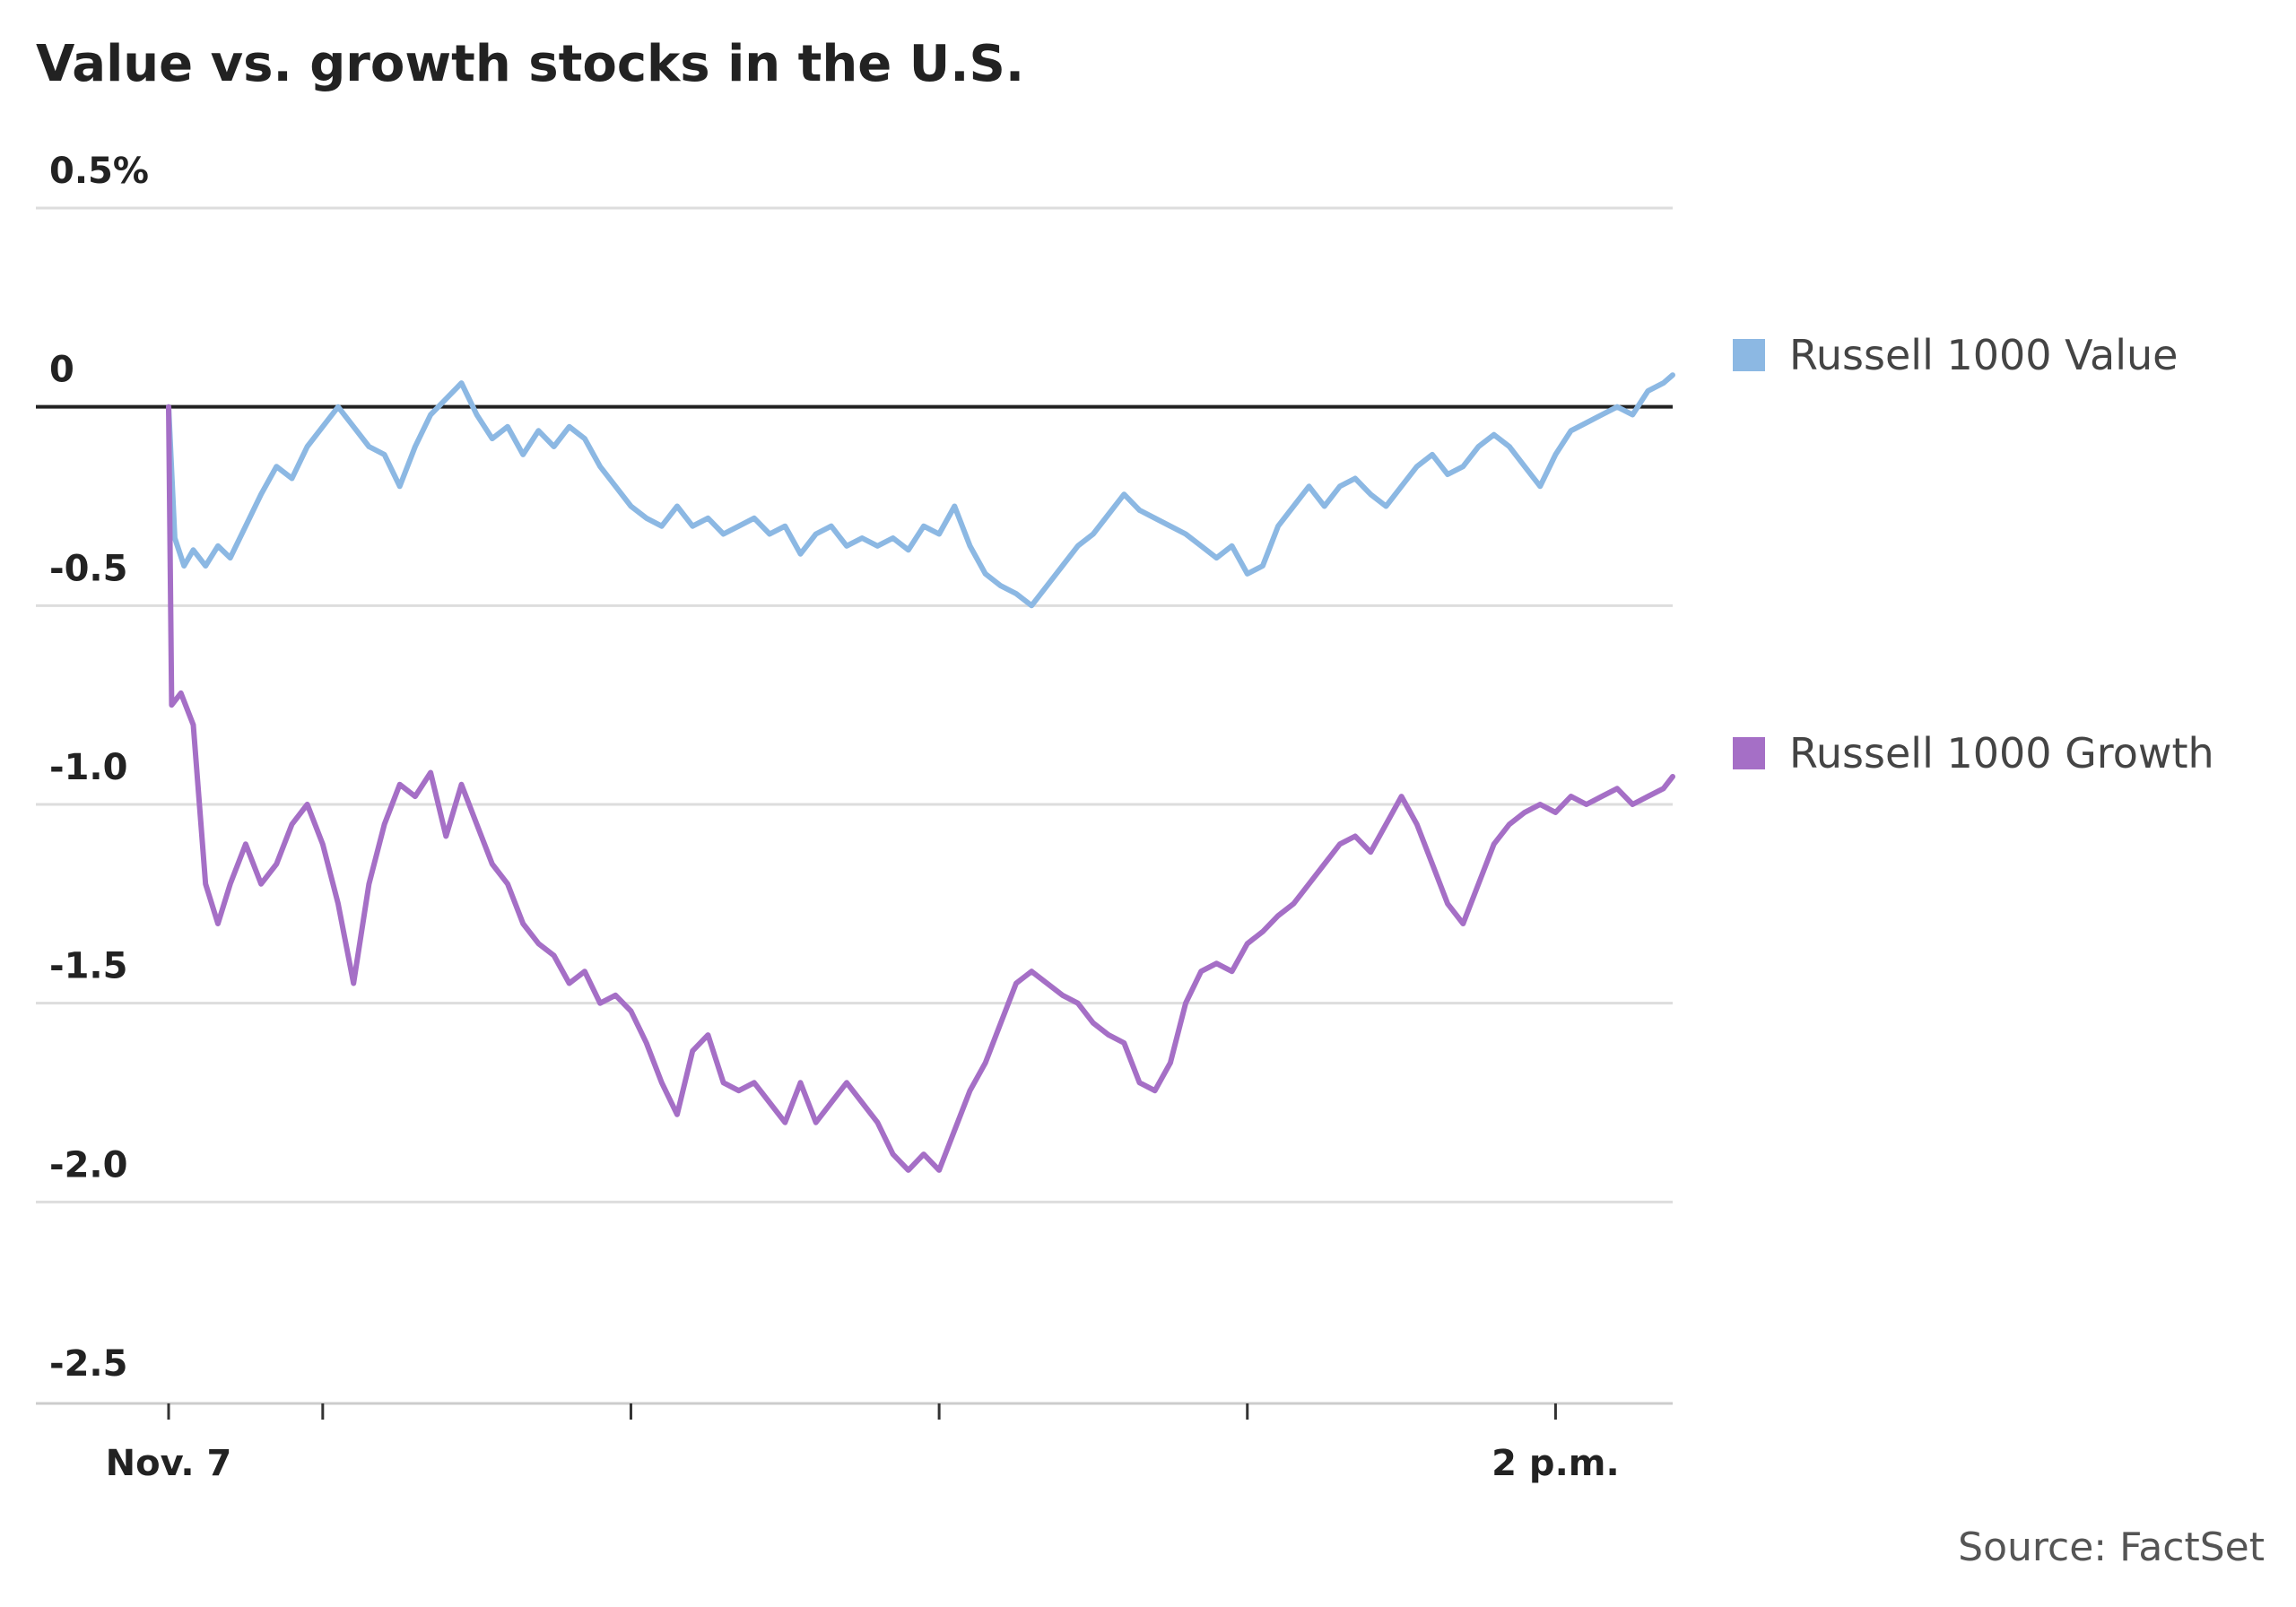  What do you see at coordinates (169, 1464) in the screenshot?
I see `x-tick-label: Nov. 7` at bounding box center [169, 1464].